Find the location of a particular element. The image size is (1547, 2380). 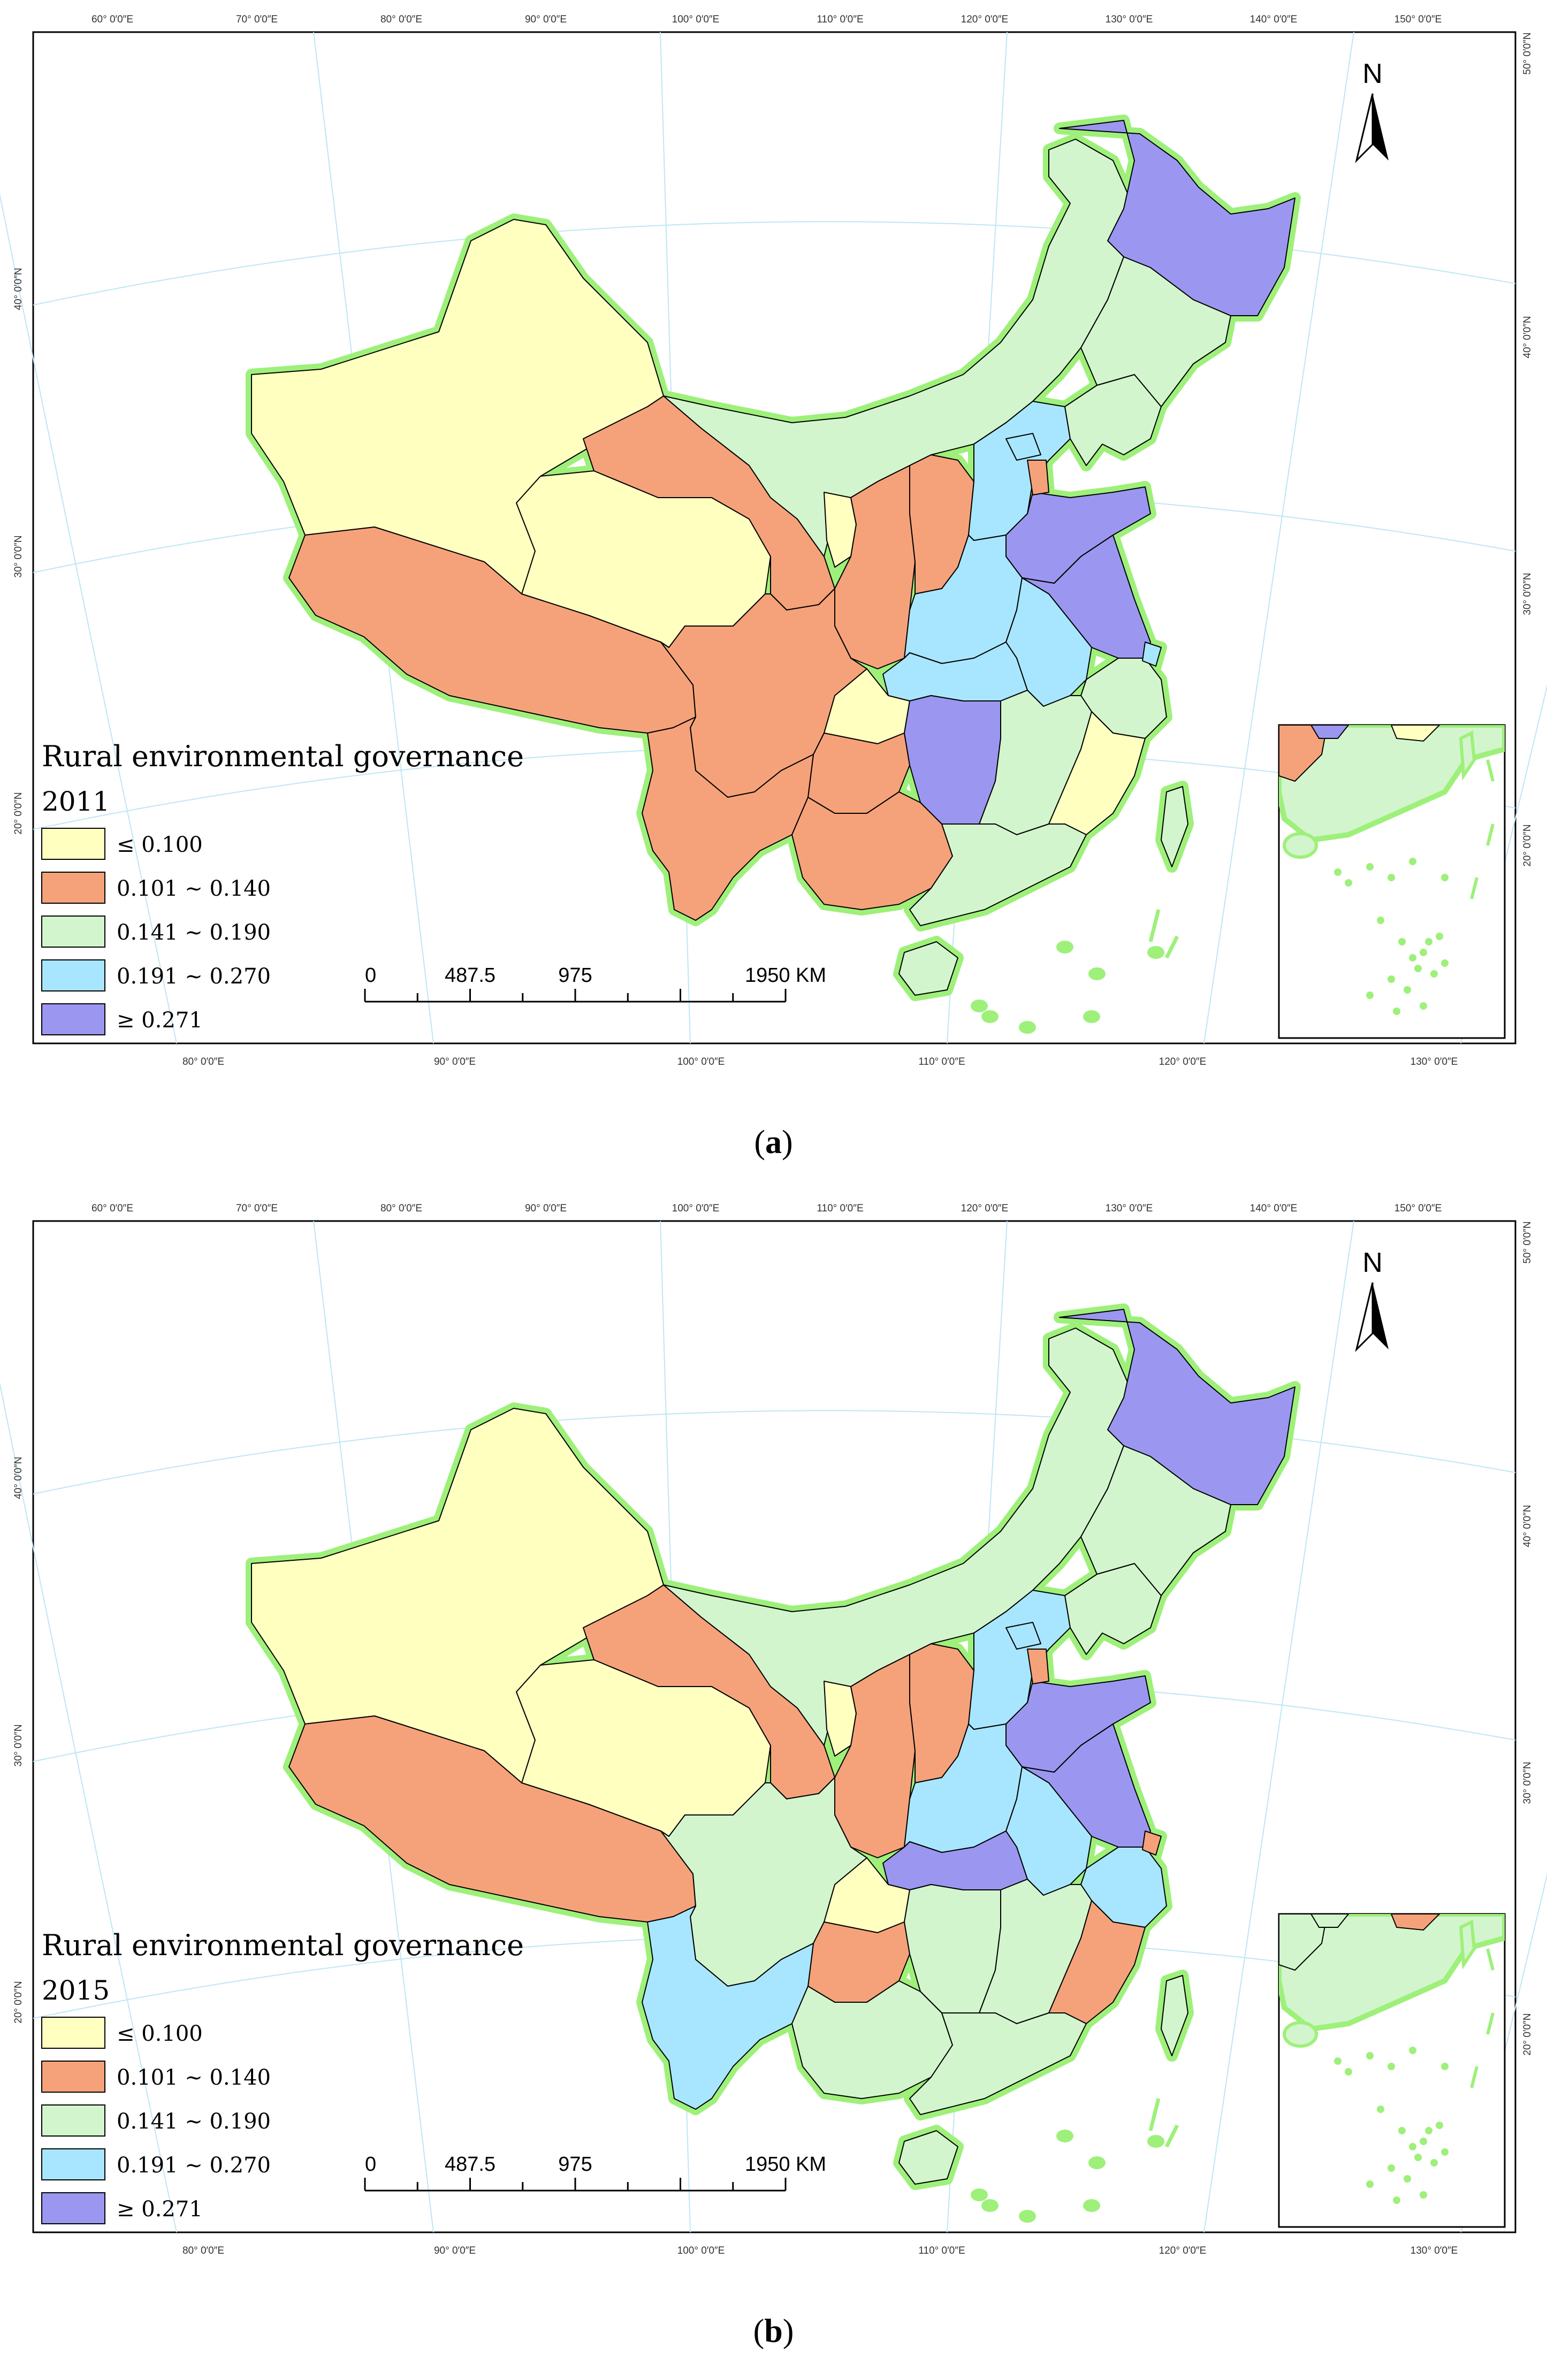

graticule-right-label: 40° 0′0″N is located at coordinates (1527, 1526).